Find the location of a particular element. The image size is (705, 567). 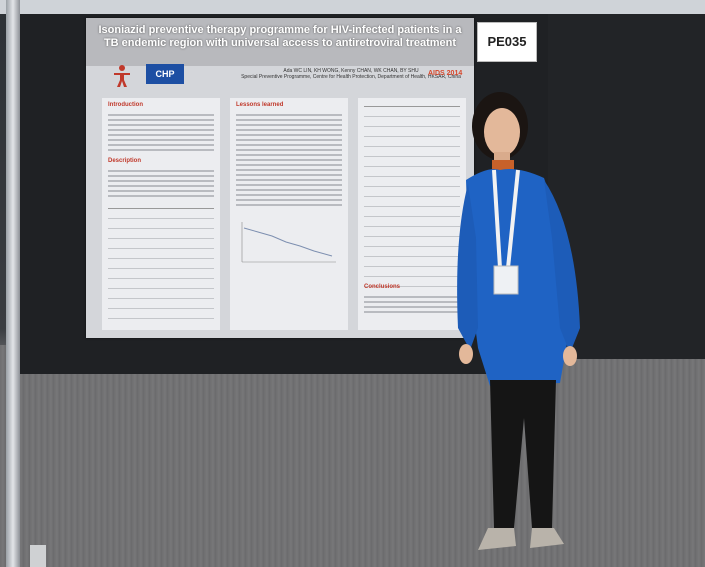

board-stand-foot is located at coordinates (38, 556).